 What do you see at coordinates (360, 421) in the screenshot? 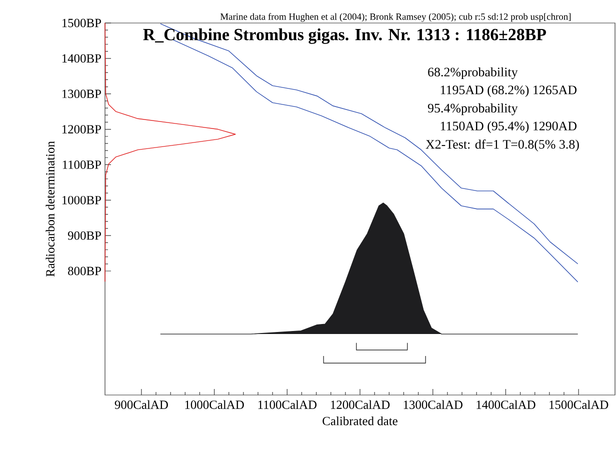
I see `x-axis-title: Calibrated date` at bounding box center [360, 421].